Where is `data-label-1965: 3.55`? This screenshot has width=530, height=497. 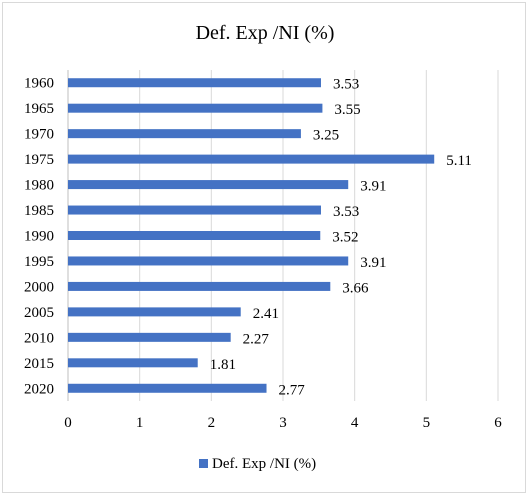
data-label-1965: 3.55 is located at coordinates (347, 110).